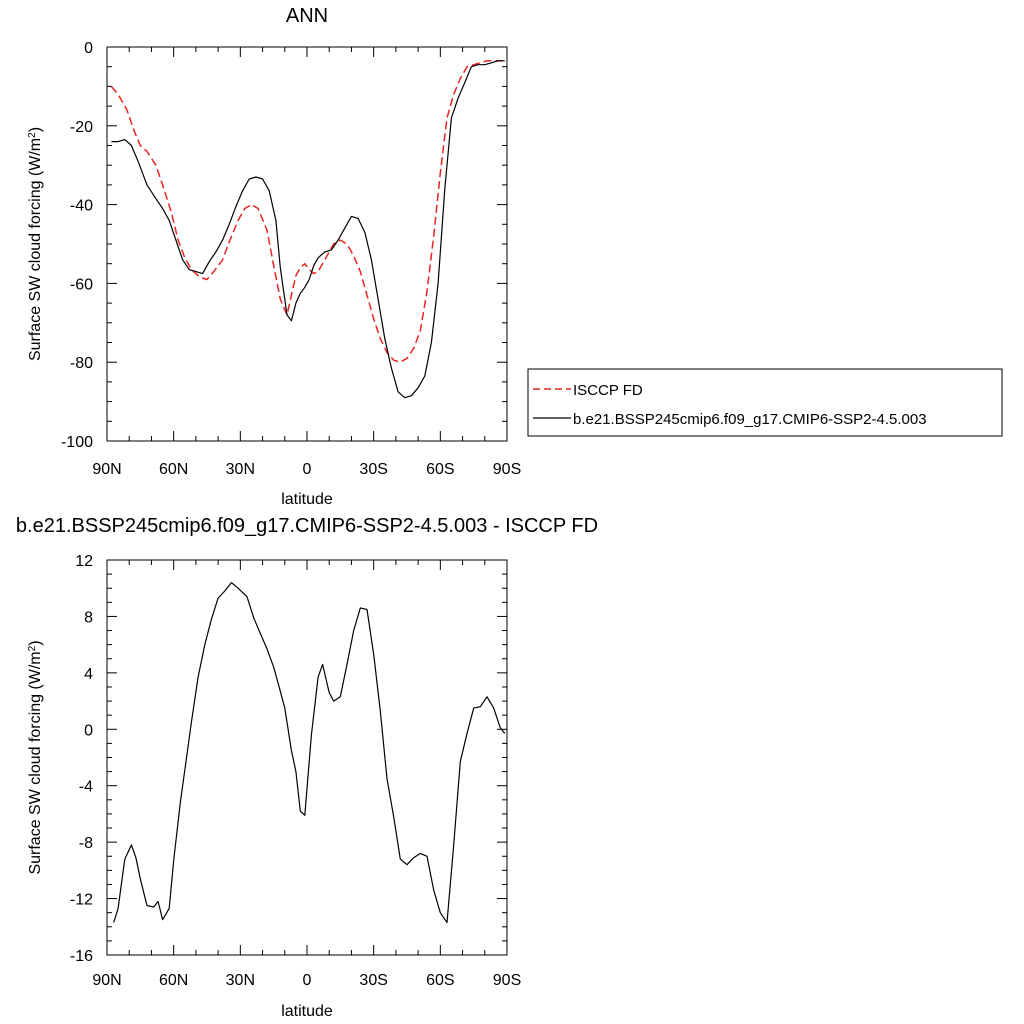 The image size is (1024, 1024). Describe the element at coordinates (81, 127) in the screenshot. I see `y-tick-label: -20` at that location.